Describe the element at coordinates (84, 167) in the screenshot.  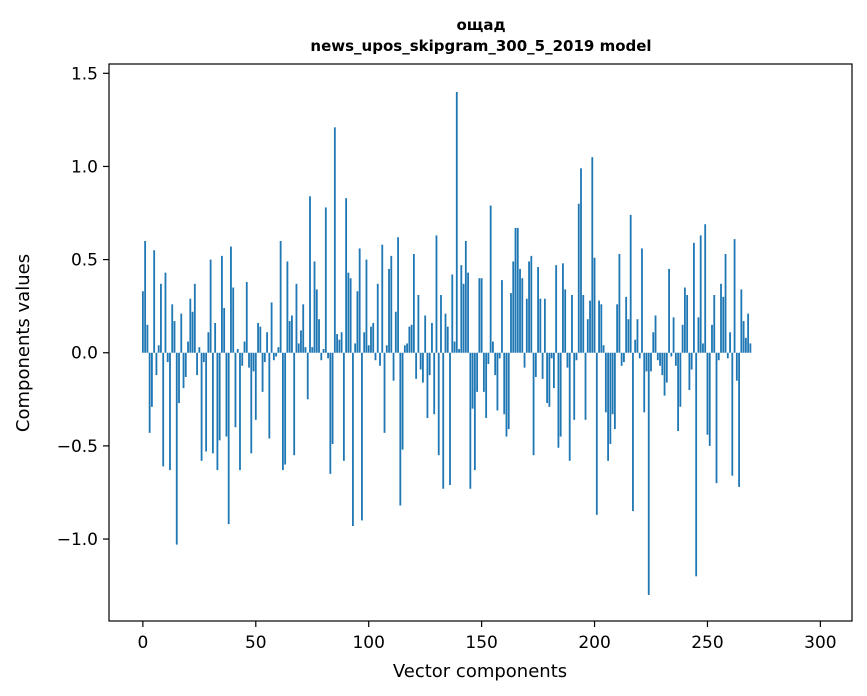
I see `y-tick-label: 1.0` at that location.